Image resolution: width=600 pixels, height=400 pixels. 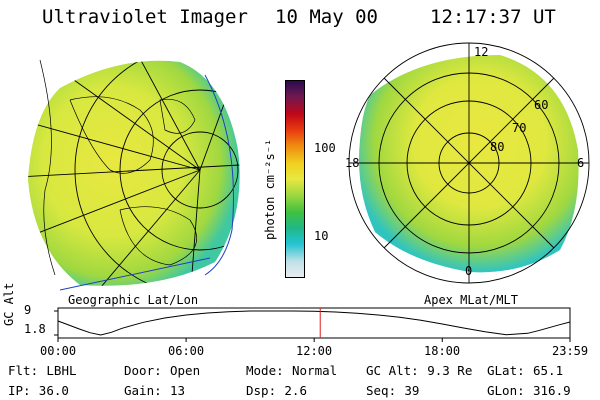 I want to click on info-value: 39, so click(x=412, y=390).